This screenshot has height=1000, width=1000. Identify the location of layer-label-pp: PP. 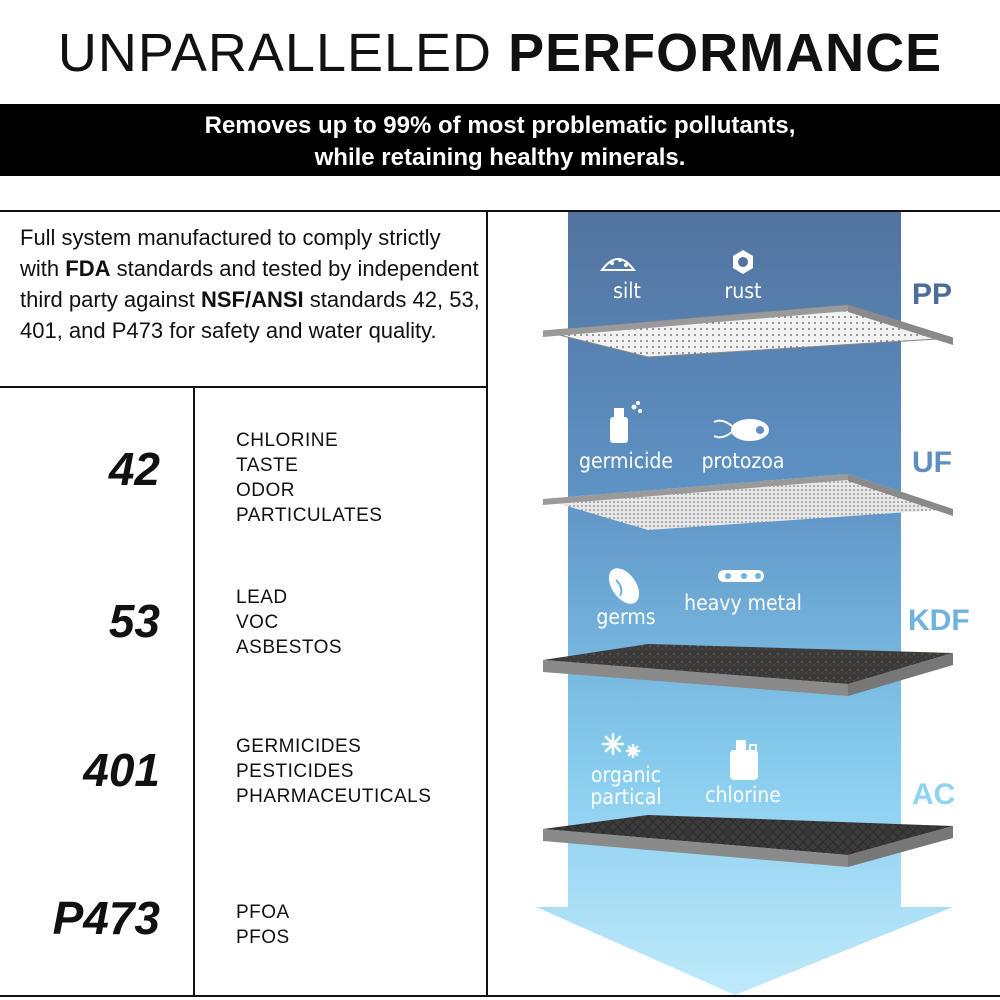
(932, 294).